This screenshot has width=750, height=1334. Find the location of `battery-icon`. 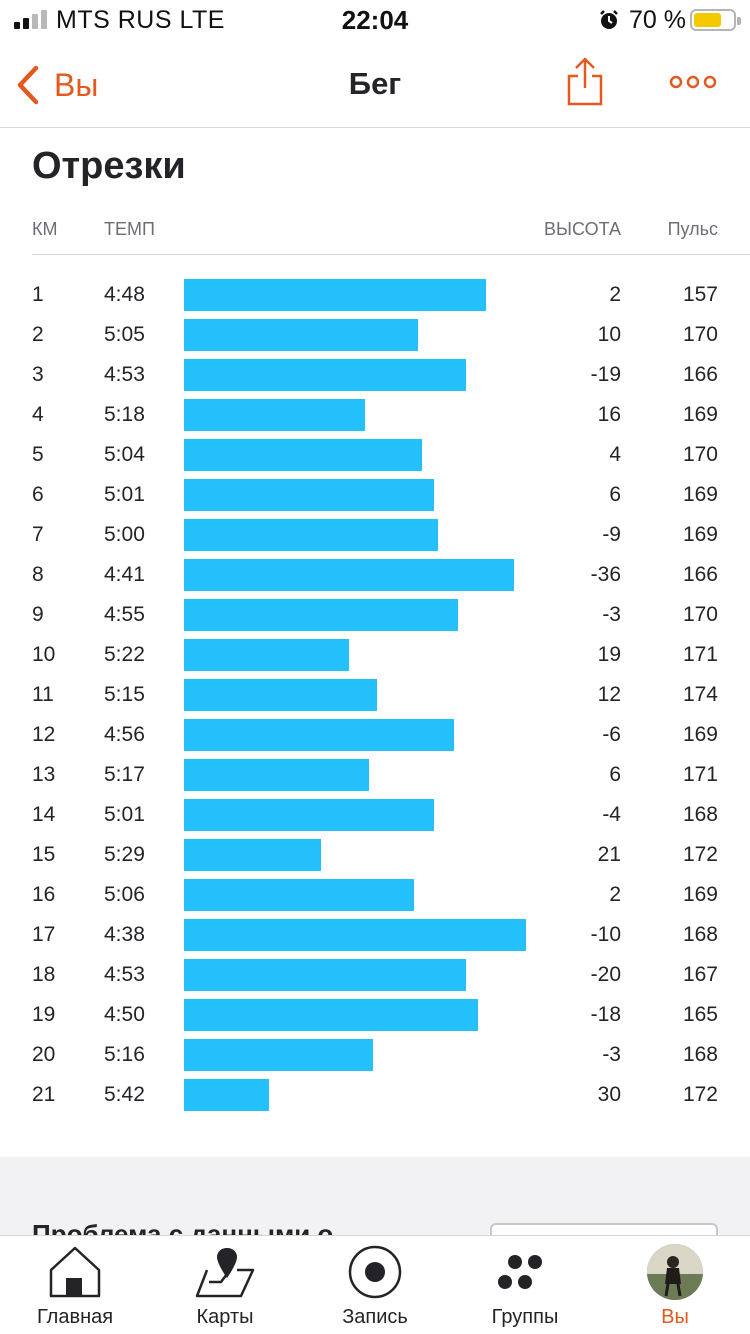

battery-icon is located at coordinates (715, 20).